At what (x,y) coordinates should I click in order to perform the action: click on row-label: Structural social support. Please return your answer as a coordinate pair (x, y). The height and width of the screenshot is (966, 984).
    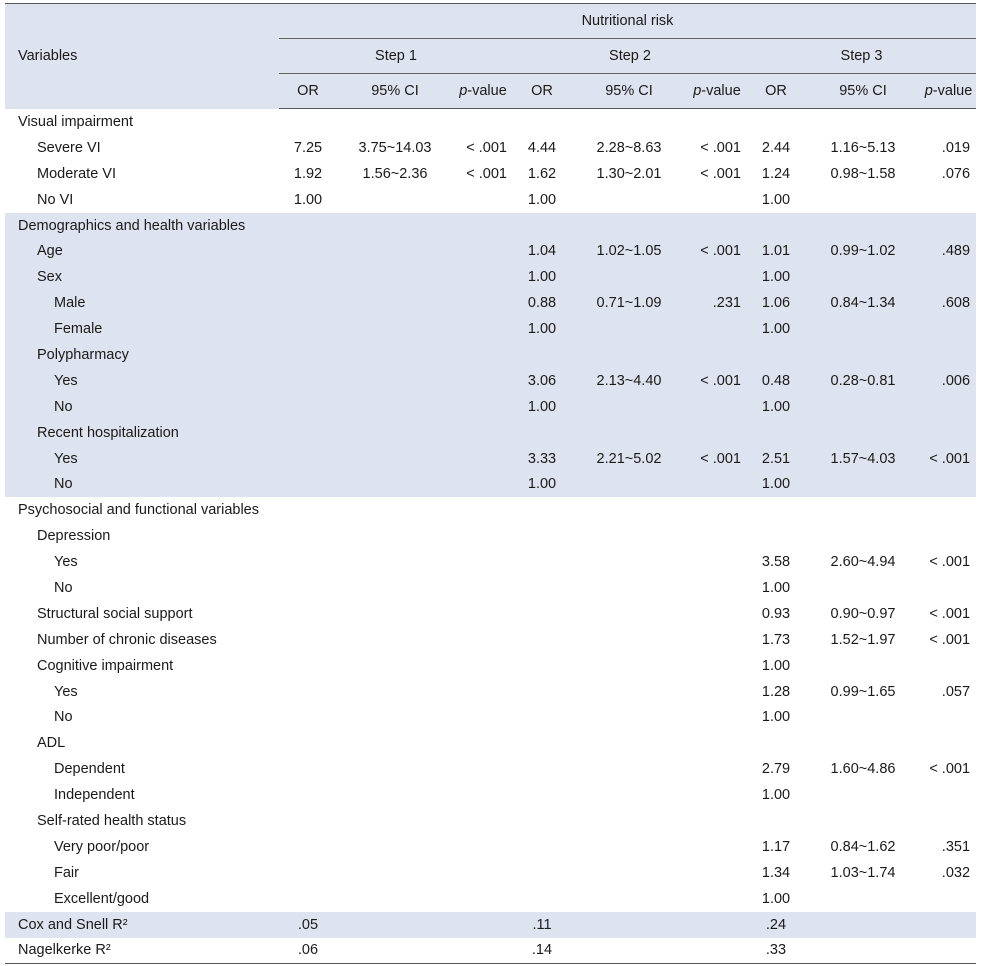
    Looking at the image, I should click on (115, 613).